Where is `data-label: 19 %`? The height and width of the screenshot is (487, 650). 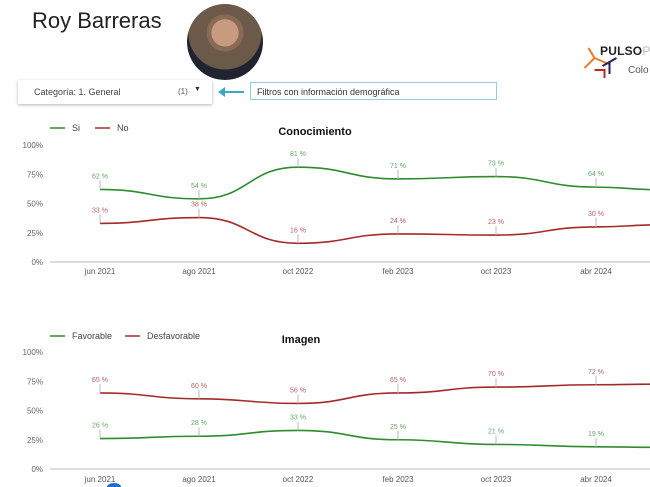
data-label: 19 % is located at coordinates (596, 434).